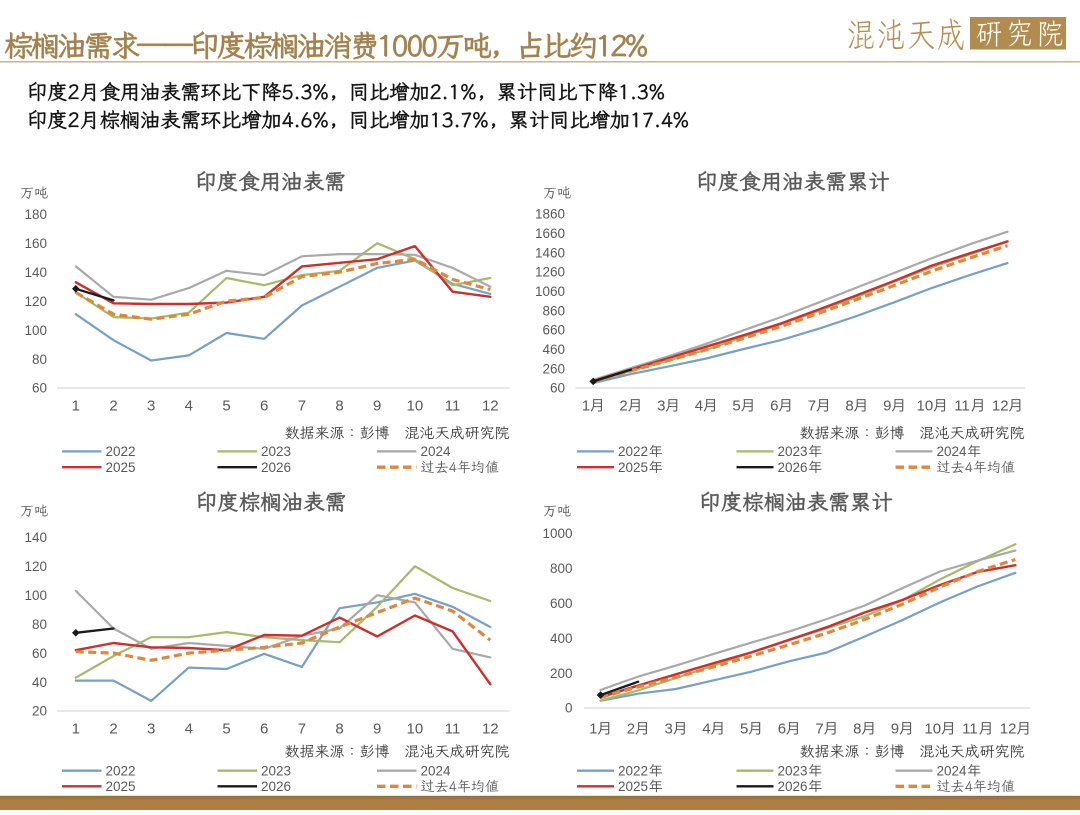  Describe the element at coordinates (557, 533) in the screenshot. I see `svg-text: 1000` at that location.